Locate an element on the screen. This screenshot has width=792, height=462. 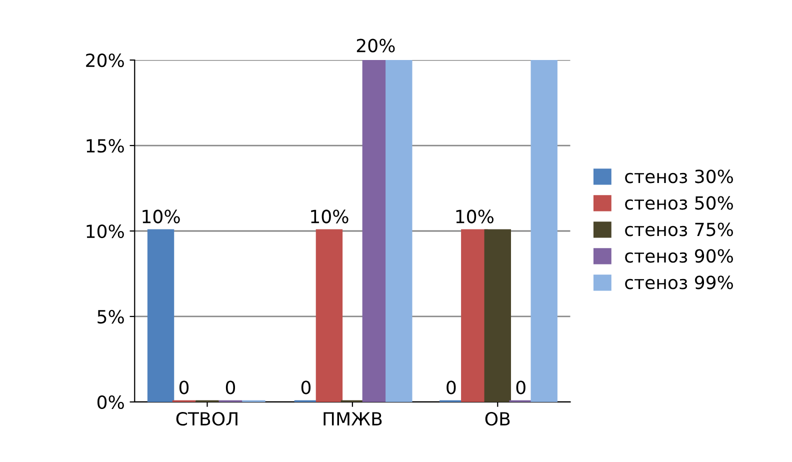
legend-label: стеноз 99% is located at coordinates (679, 283).